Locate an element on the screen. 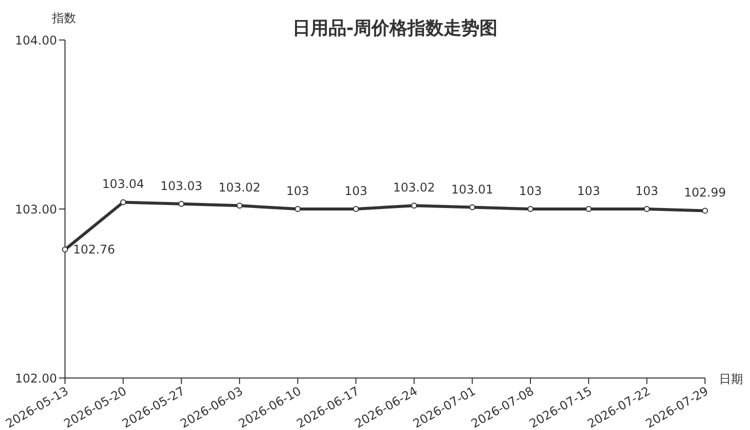  y-tick-label: 103.00 is located at coordinates (36, 209).